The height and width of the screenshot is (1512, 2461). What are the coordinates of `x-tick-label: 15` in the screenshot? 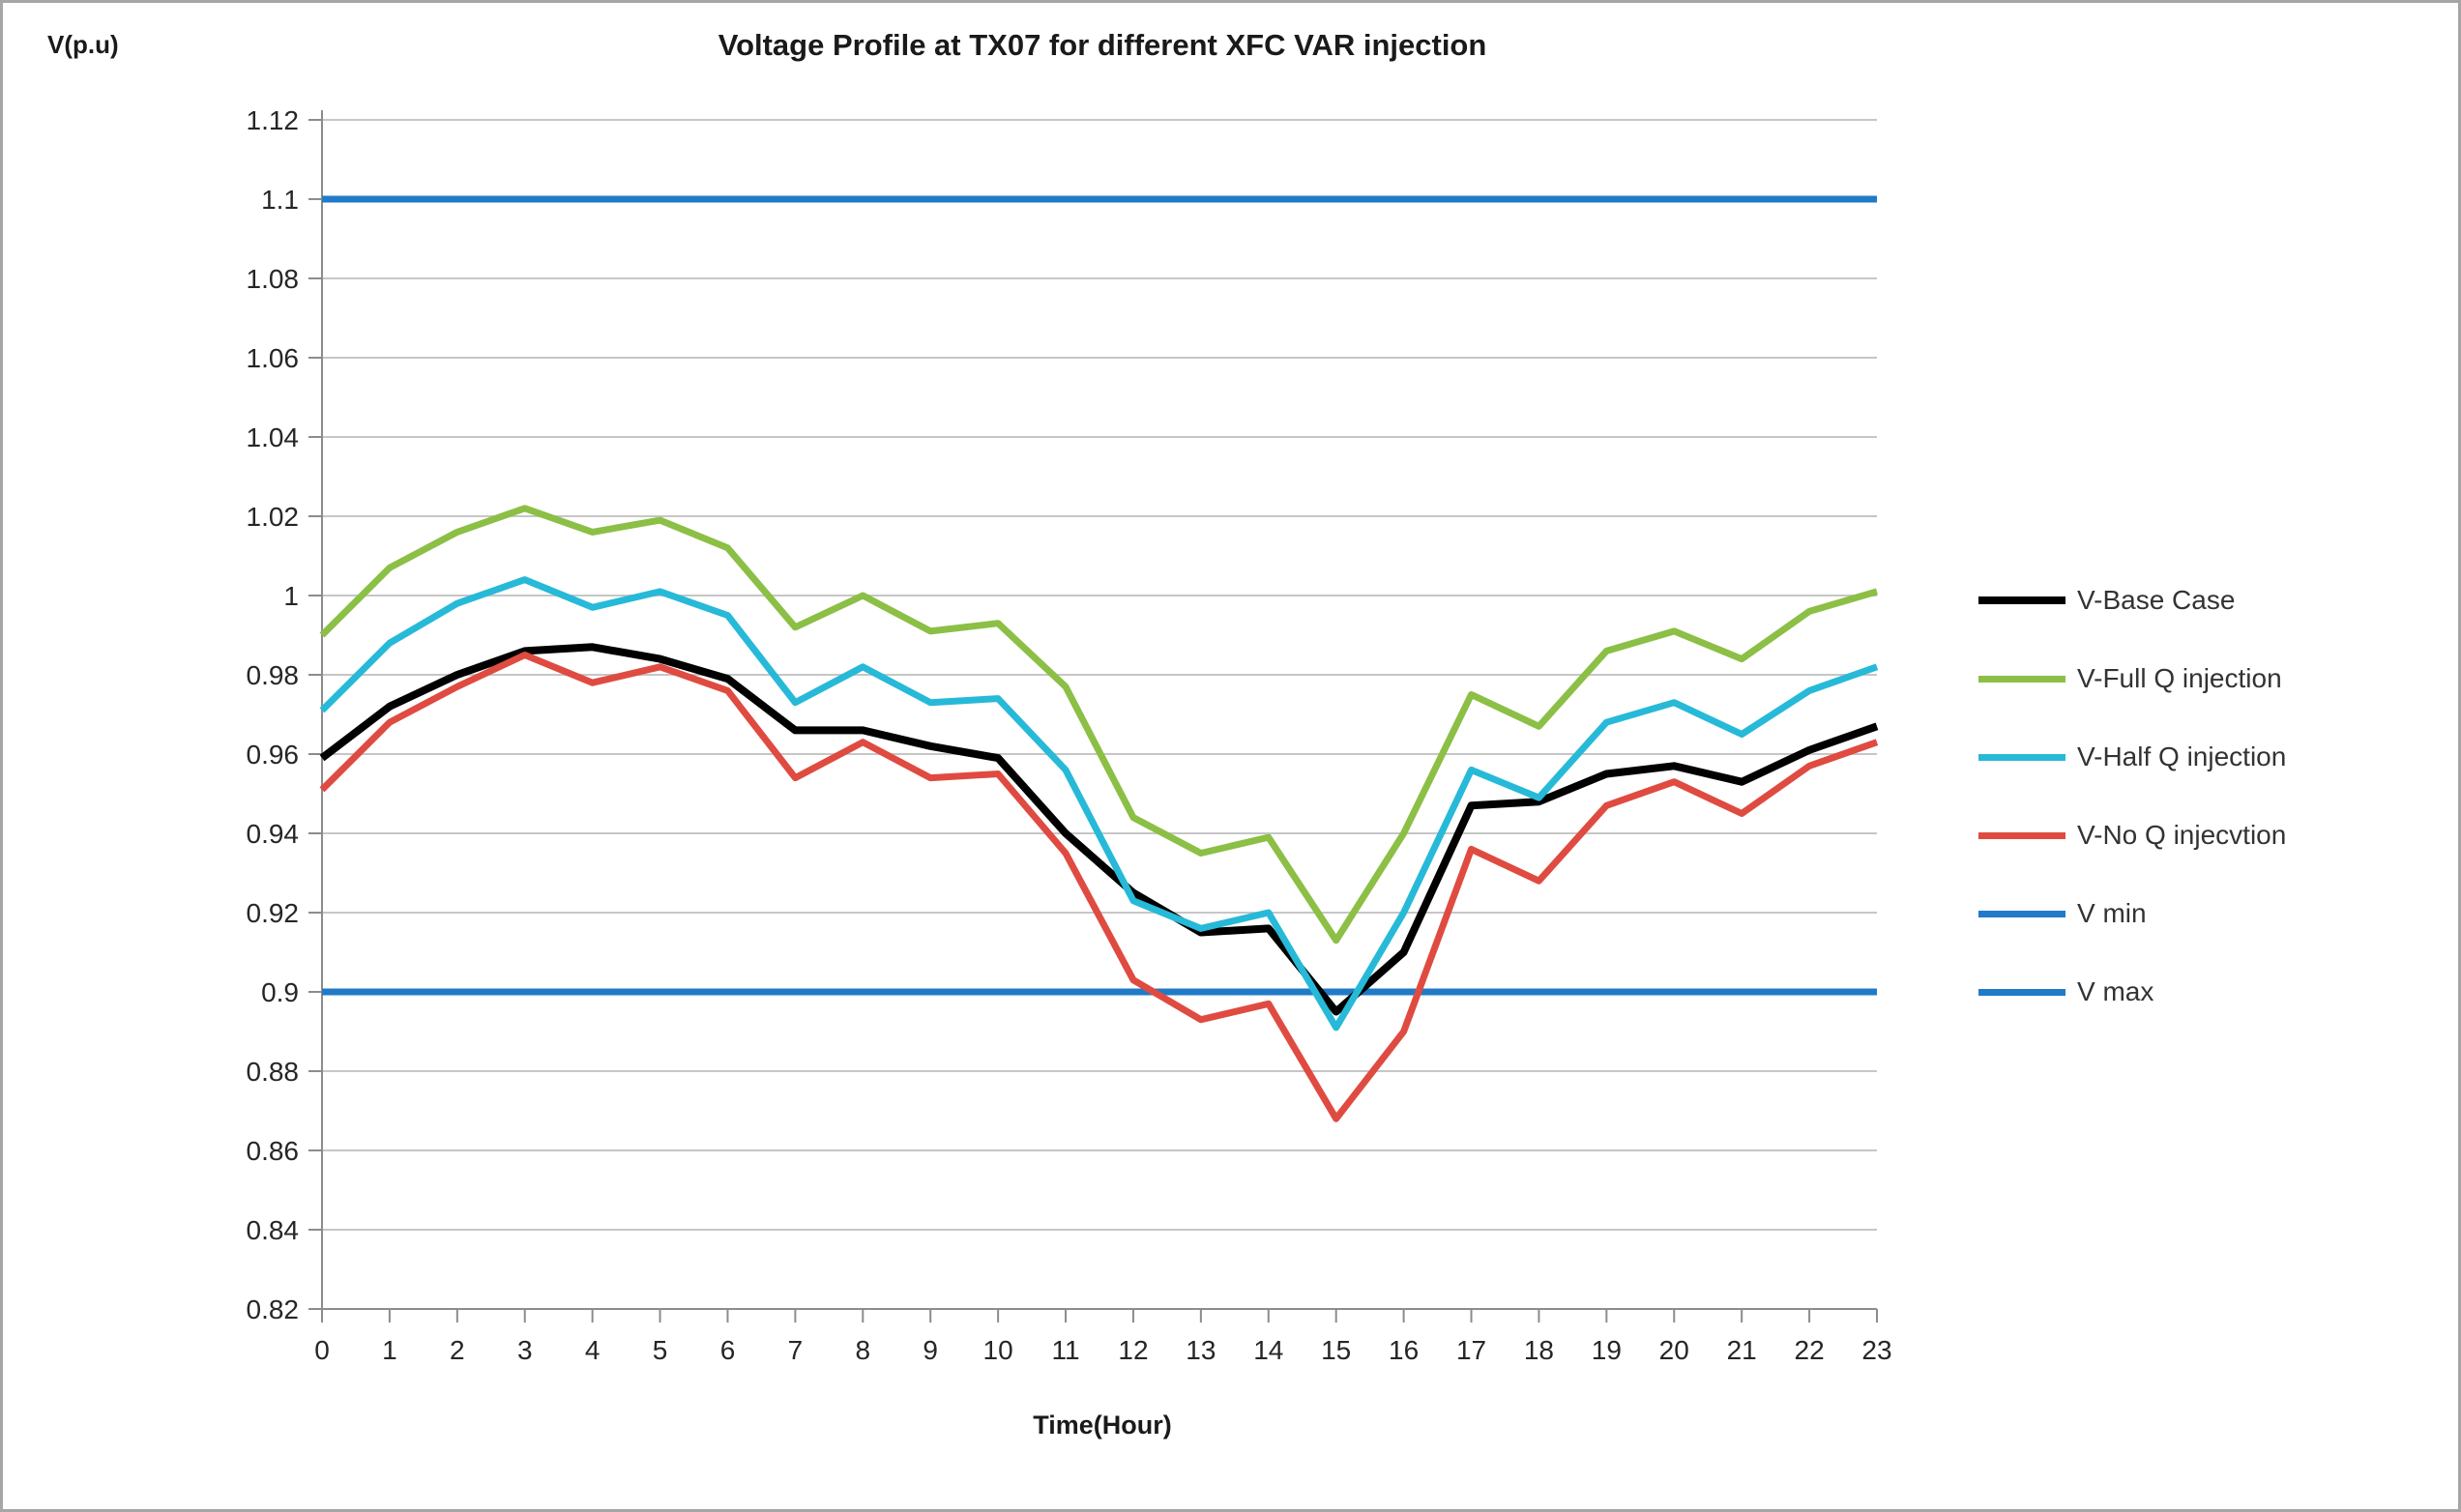 It's located at (1336, 1350).